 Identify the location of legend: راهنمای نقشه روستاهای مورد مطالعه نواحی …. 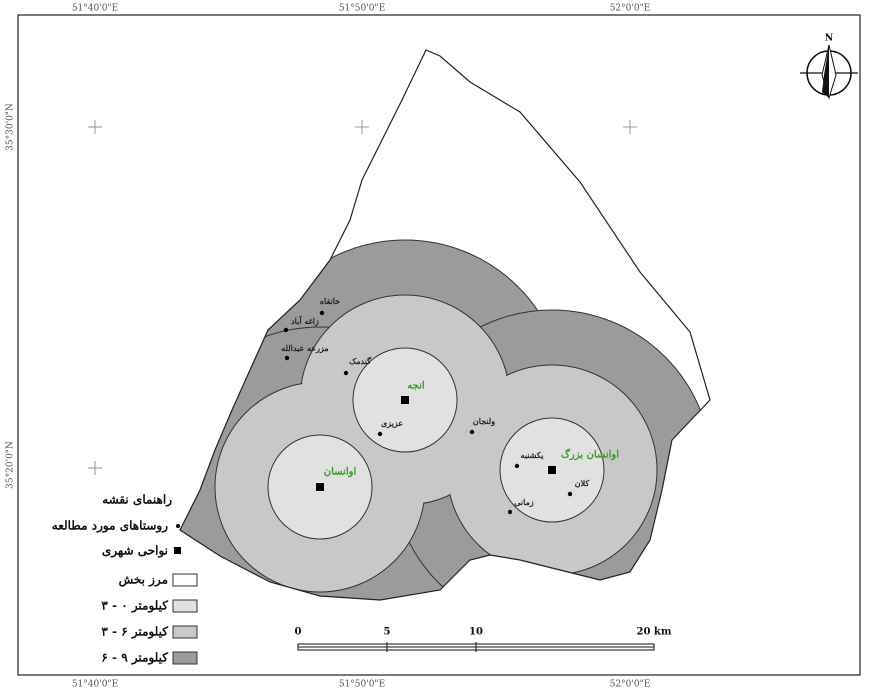
(125, 579).